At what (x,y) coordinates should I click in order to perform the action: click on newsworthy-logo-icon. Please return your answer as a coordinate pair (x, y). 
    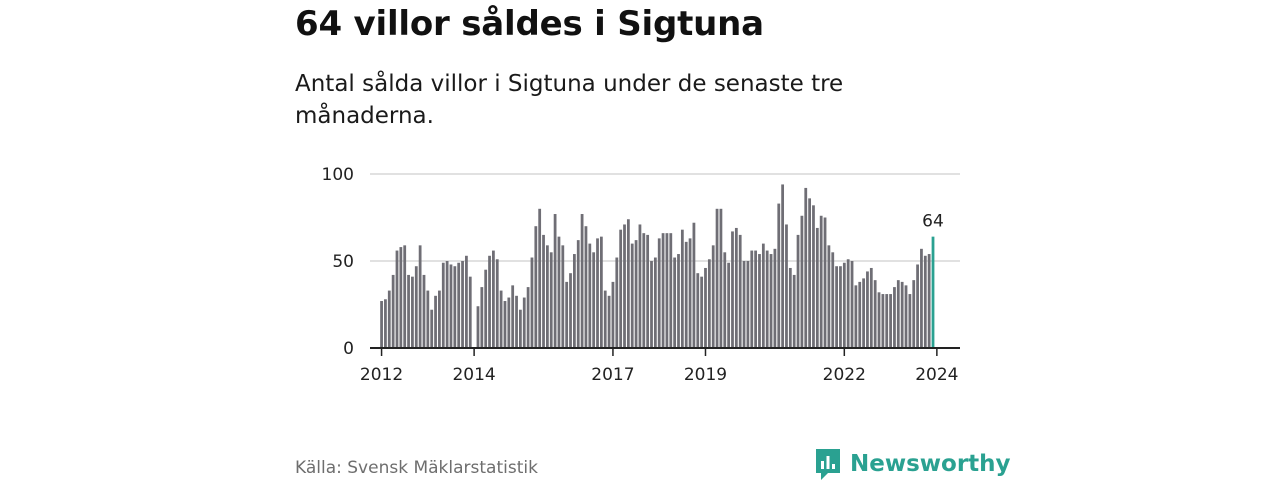
    Looking at the image, I should click on (828, 464).